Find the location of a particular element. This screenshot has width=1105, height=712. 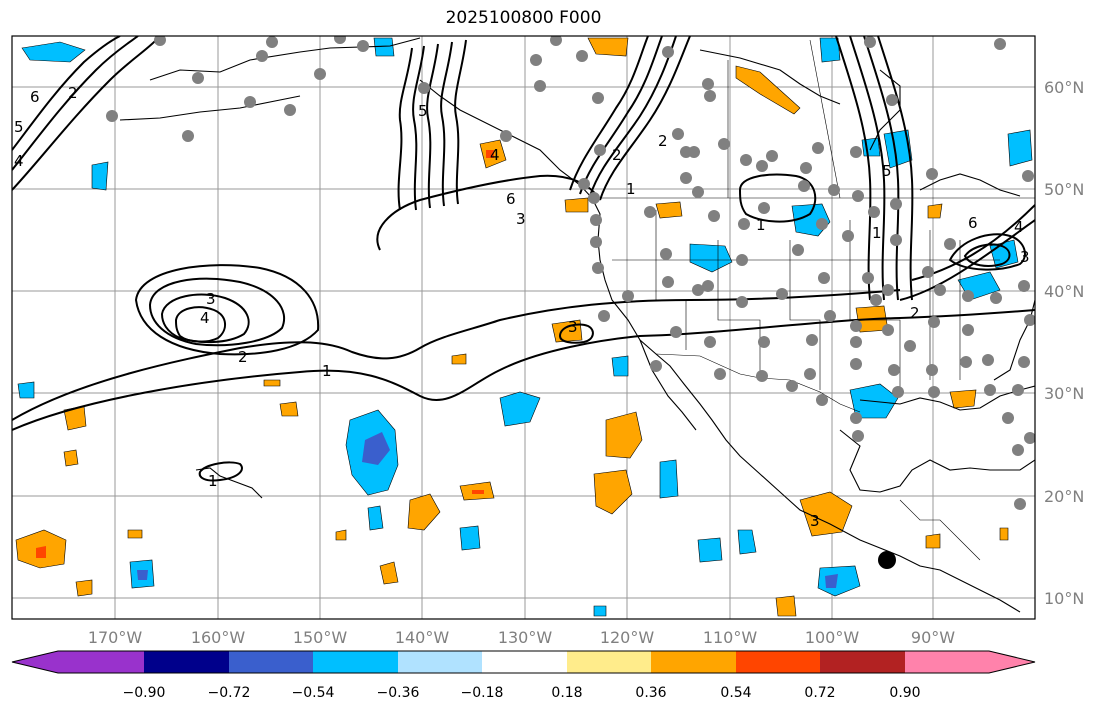

colorbar-tick-label: 0.90 is located at coordinates (904, 693).